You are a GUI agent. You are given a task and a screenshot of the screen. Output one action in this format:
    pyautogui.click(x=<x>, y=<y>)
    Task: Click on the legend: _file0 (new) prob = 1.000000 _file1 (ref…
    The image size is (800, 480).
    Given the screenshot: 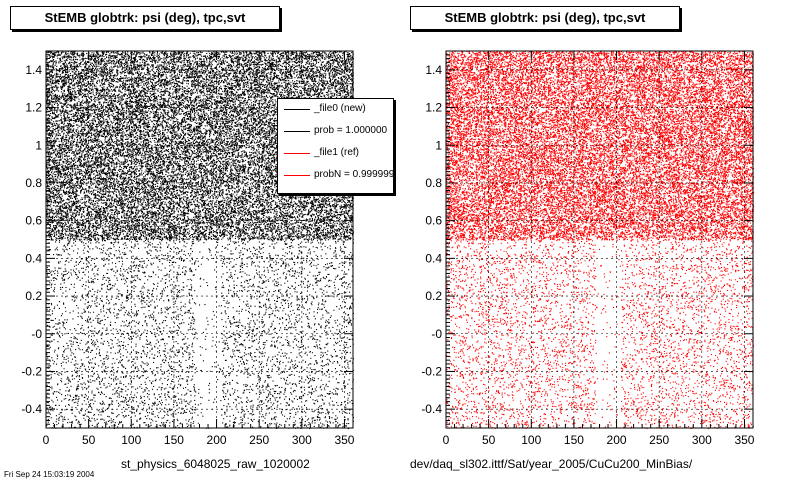 What is the action you would take?
    pyautogui.click(x=335, y=146)
    